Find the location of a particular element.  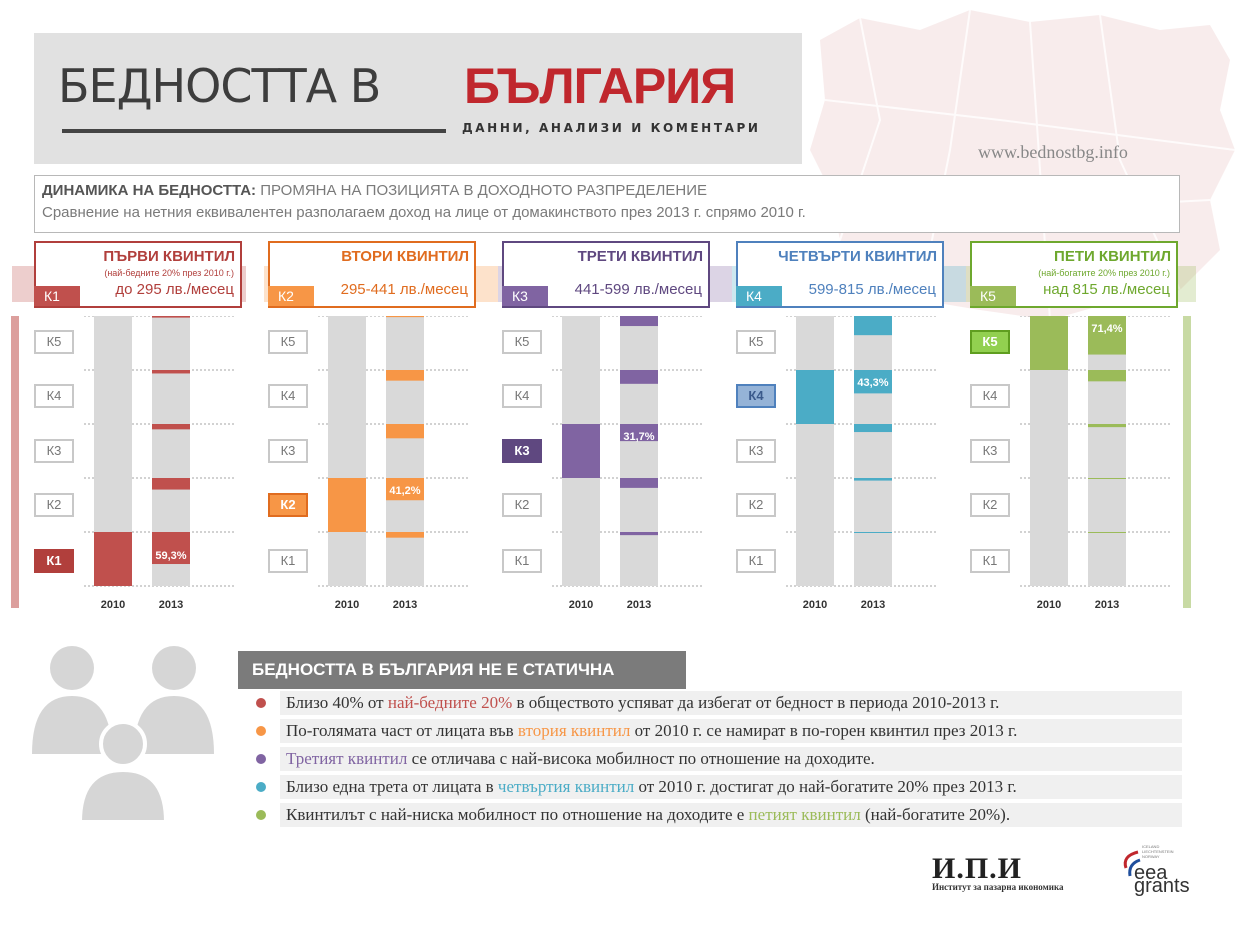

bullet-highlight: четвъртия квинтил is located at coordinates (566, 786).